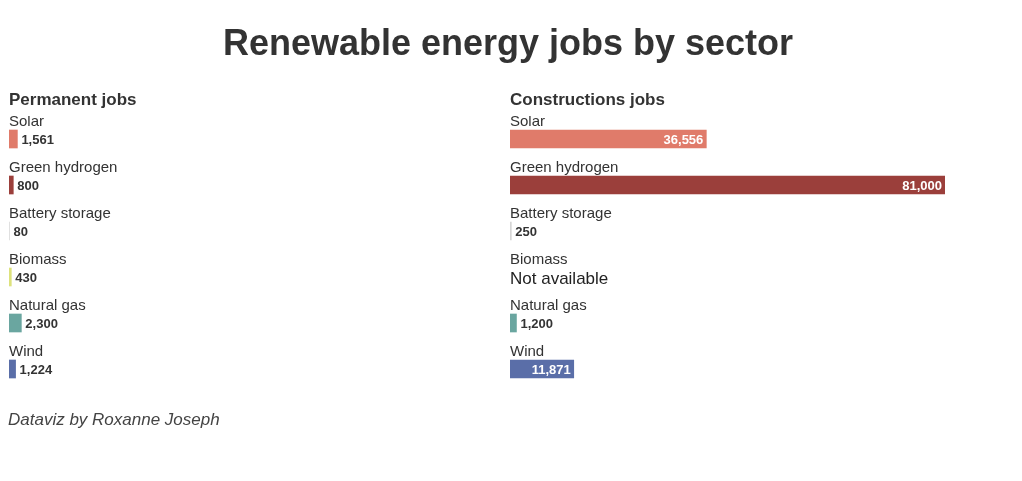 The image size is (1022, 481). Describe the element at coordinates (536, 323) in the screenshot. I see `data-label: 1,200` at that location.